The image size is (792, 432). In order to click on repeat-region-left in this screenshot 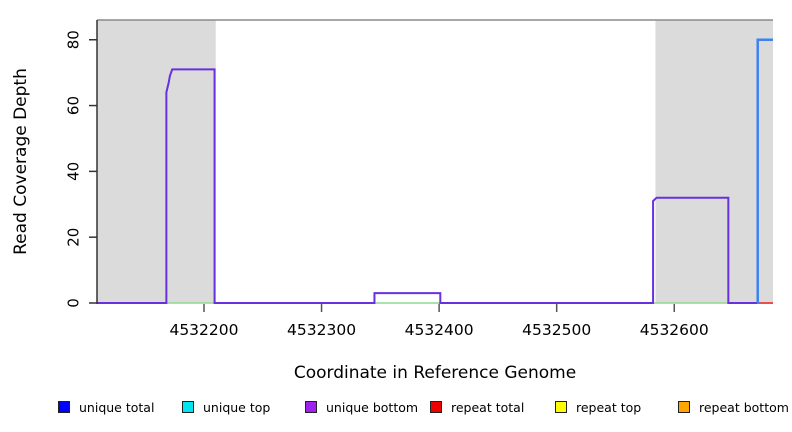, I will do `click(156, 161)`.